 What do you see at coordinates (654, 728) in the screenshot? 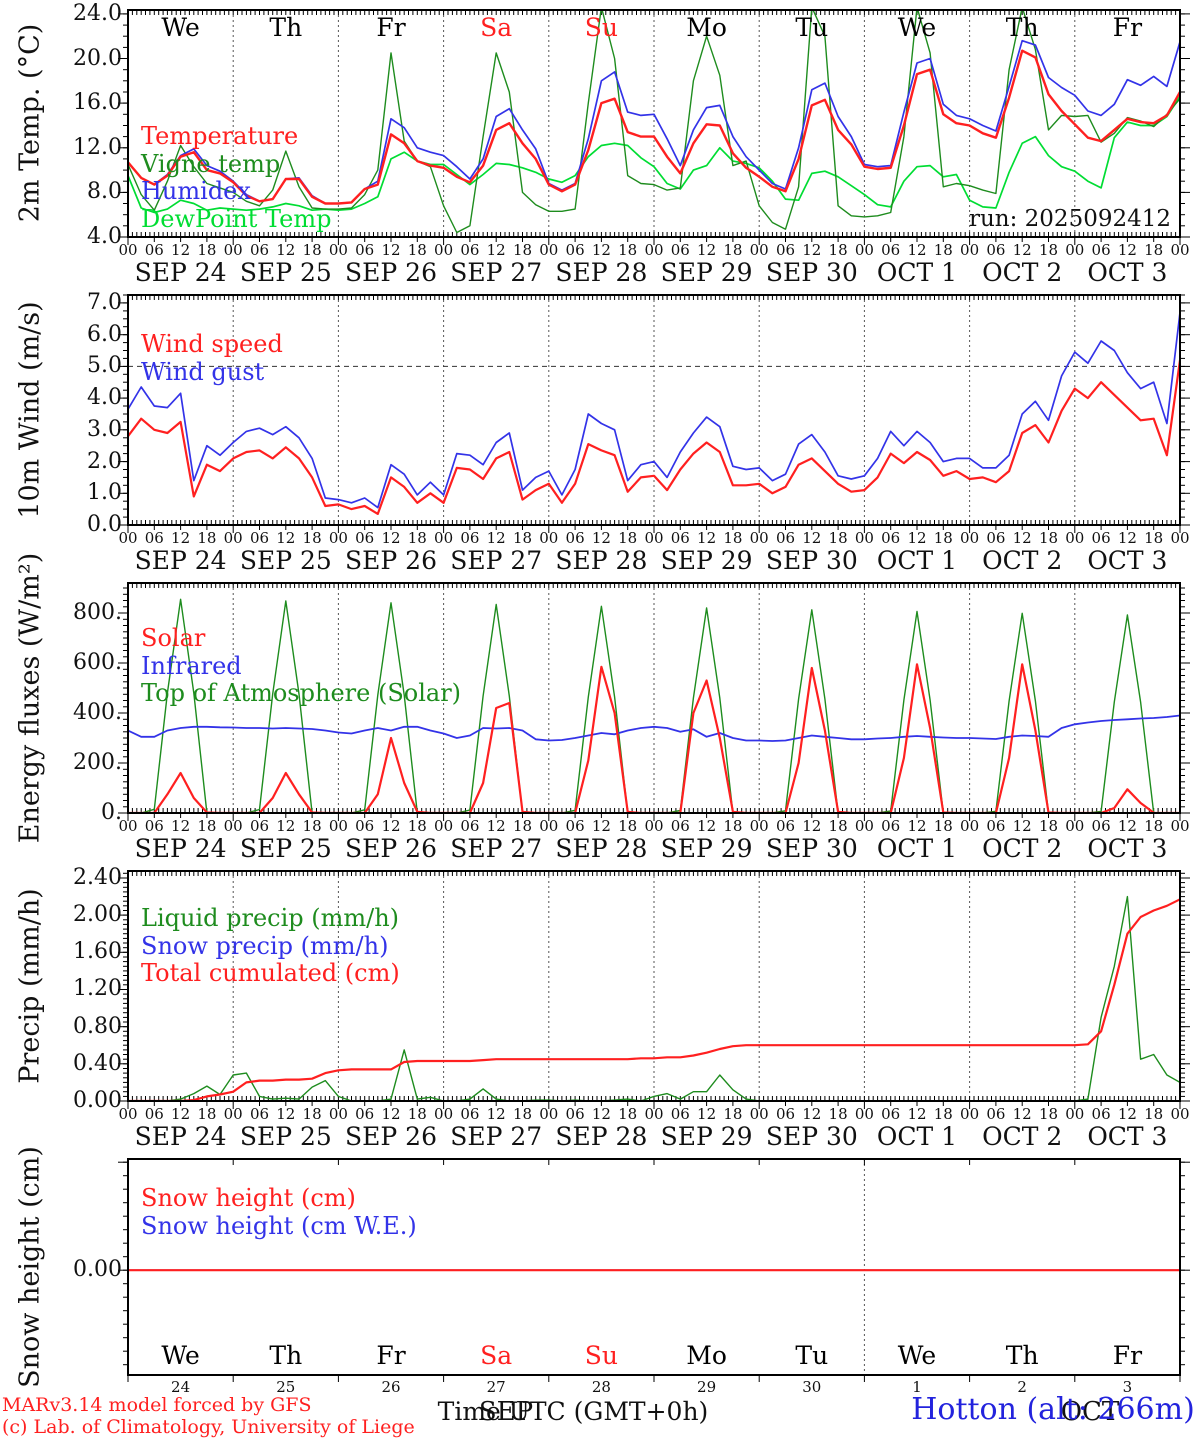
I see `series-infrared` at bounding box center [654, 728].